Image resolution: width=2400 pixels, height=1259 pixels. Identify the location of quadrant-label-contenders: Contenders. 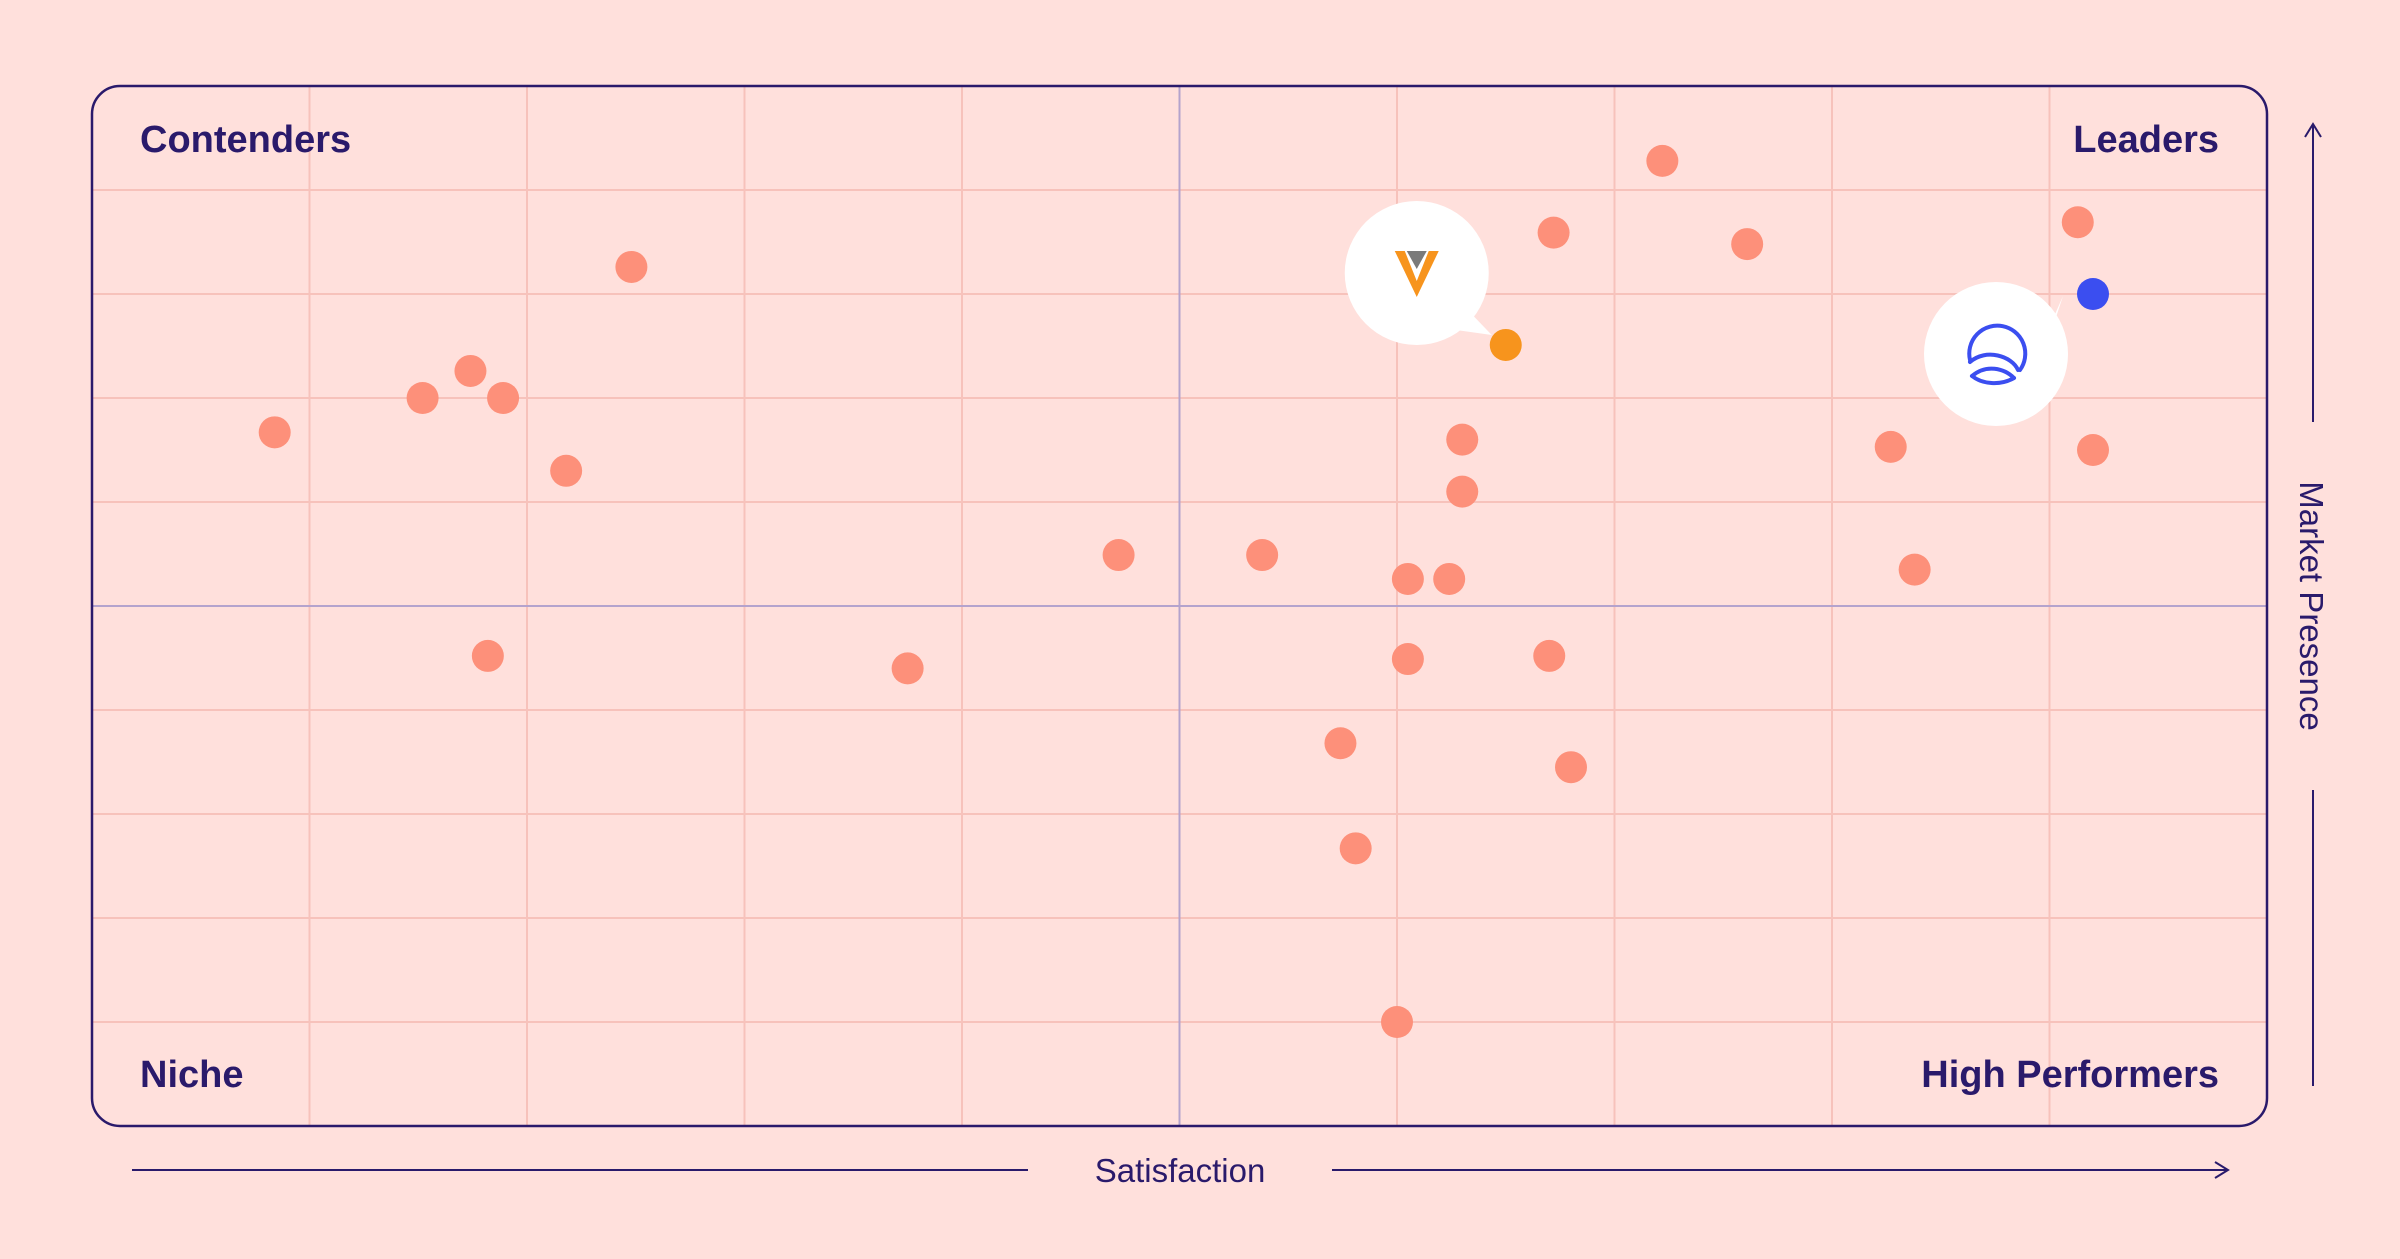
(245, 140).